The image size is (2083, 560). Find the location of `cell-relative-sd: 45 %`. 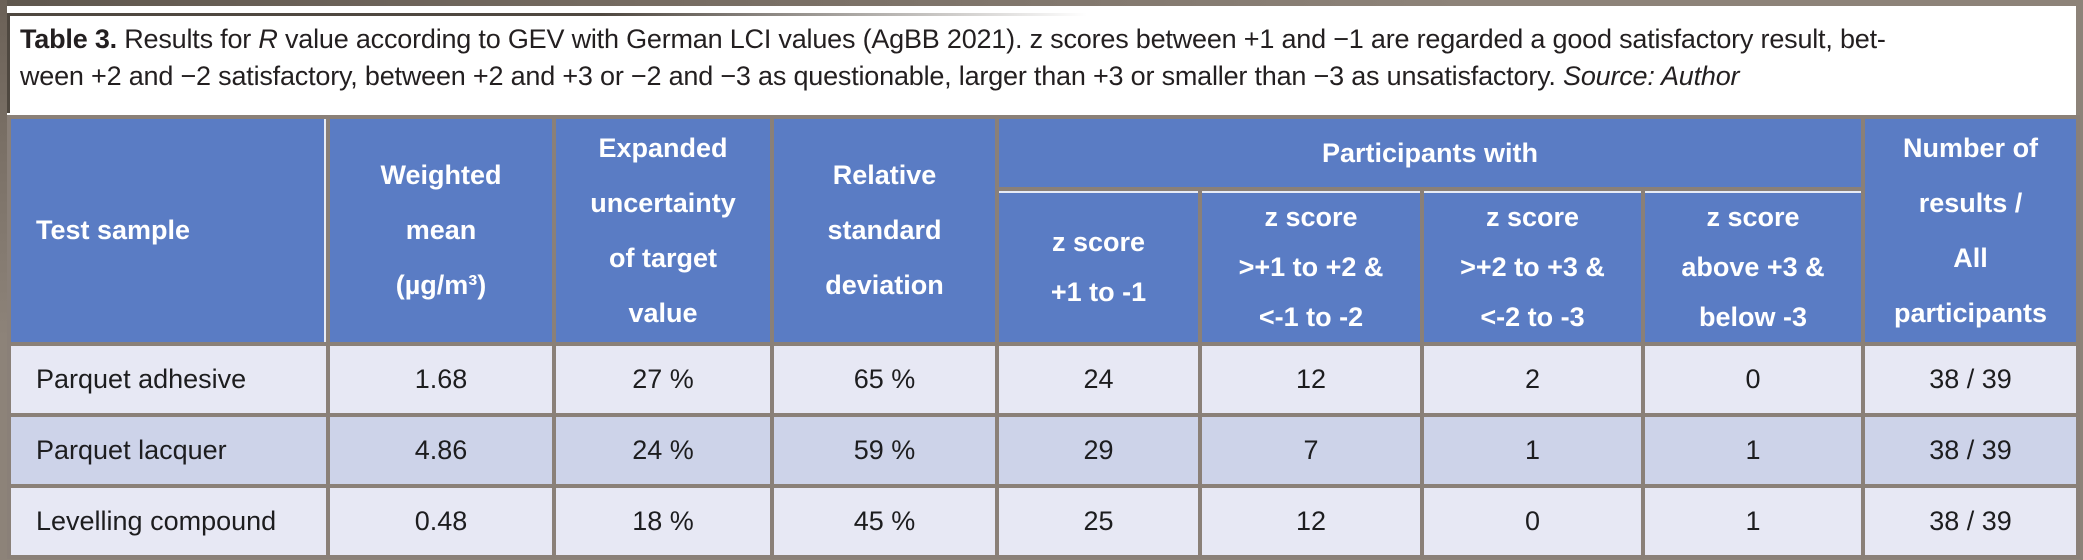

cell-relative-sd: 45 % is located at coordinates (884, 521).